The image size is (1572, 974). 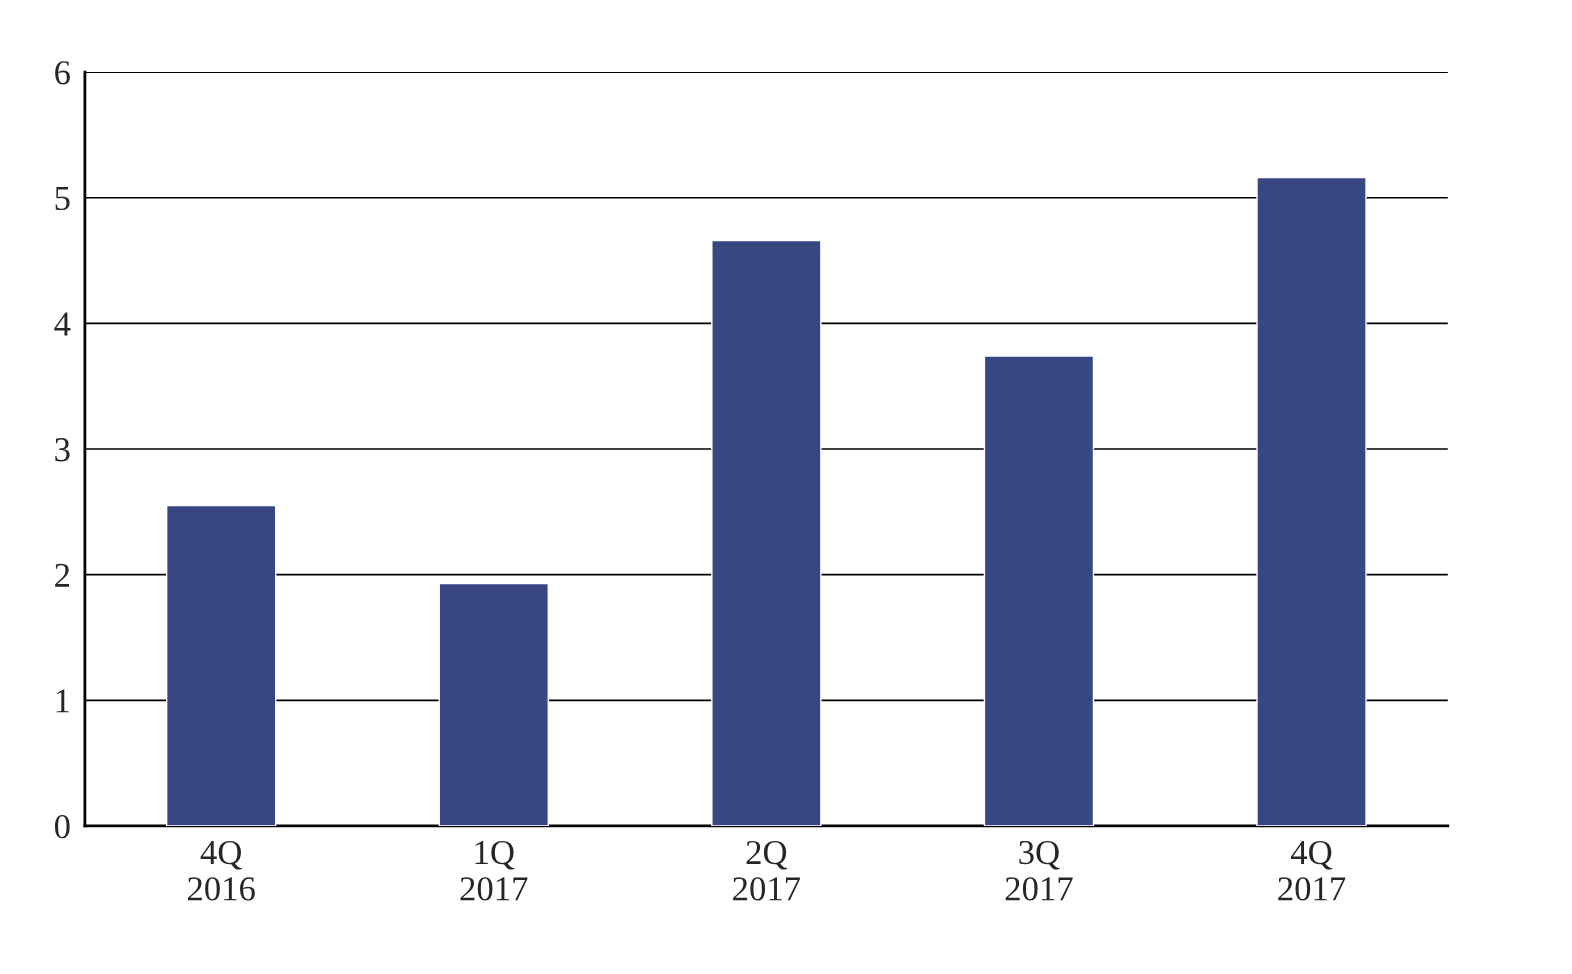 I want to click on y-tick-label: 2, so click(x=62, y=575).